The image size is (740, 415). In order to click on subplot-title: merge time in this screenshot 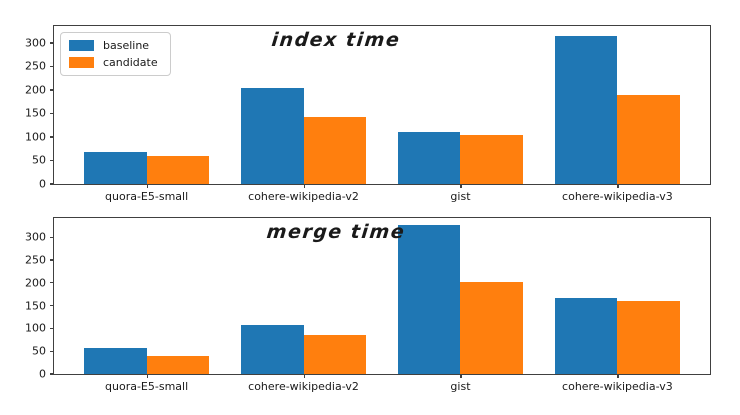, I will do `click(336, 232)`.